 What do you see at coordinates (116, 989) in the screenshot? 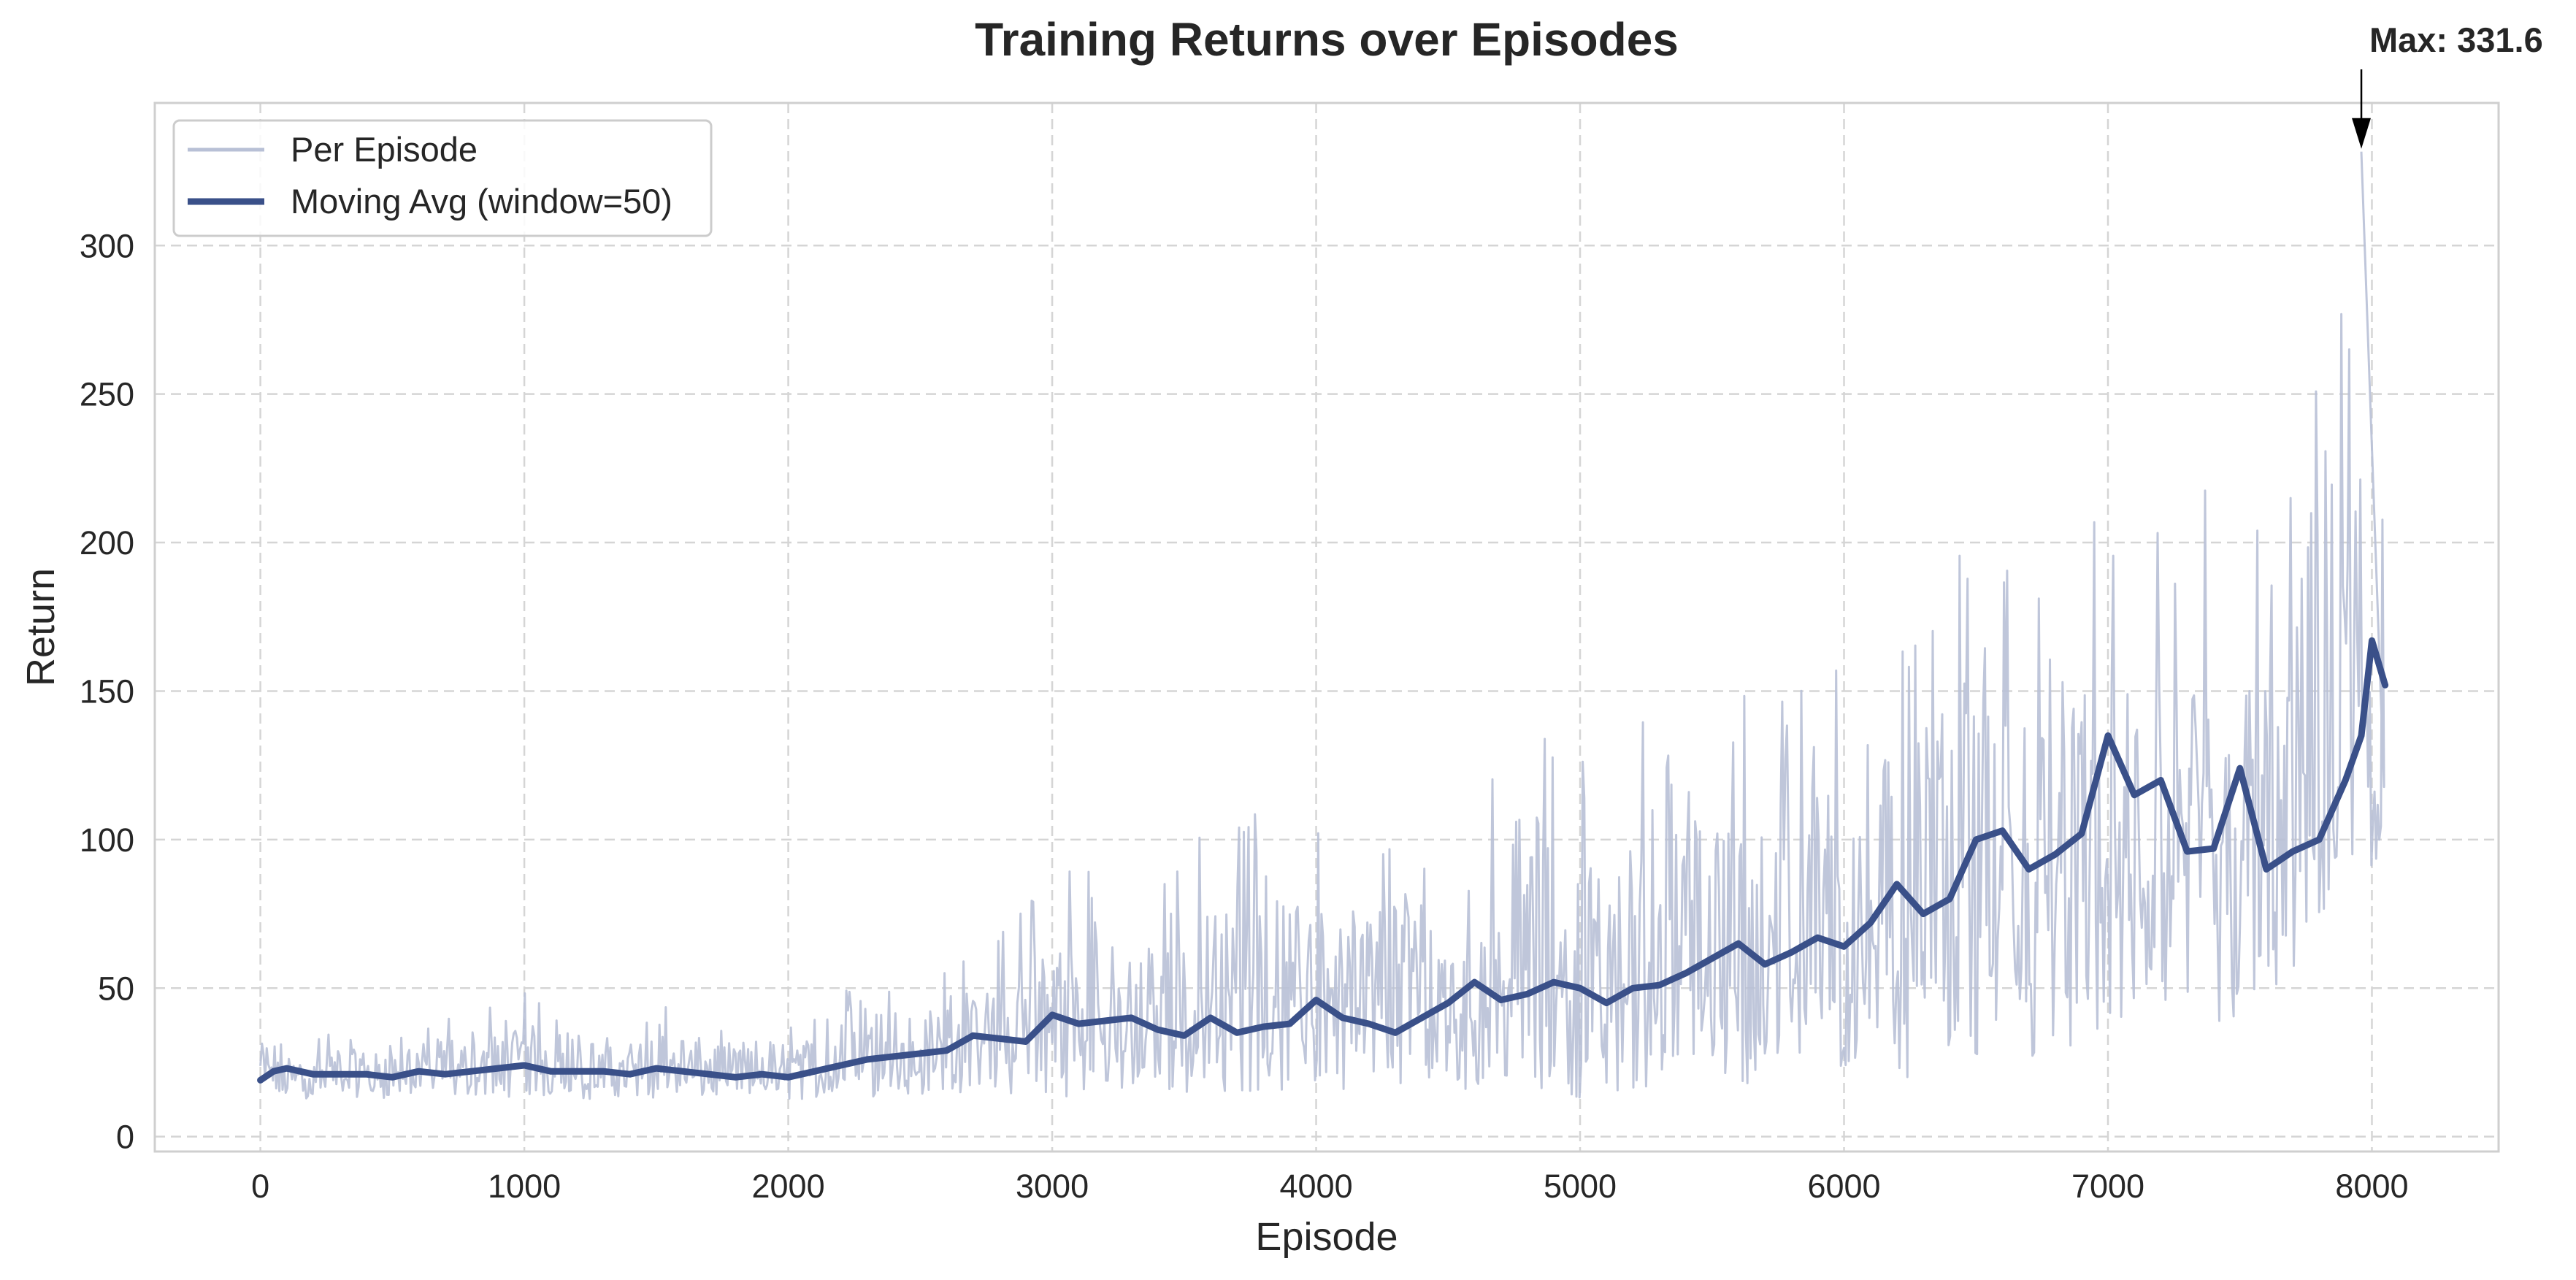
I see `y-tick-label: 50` at bounding box center [116, 989].